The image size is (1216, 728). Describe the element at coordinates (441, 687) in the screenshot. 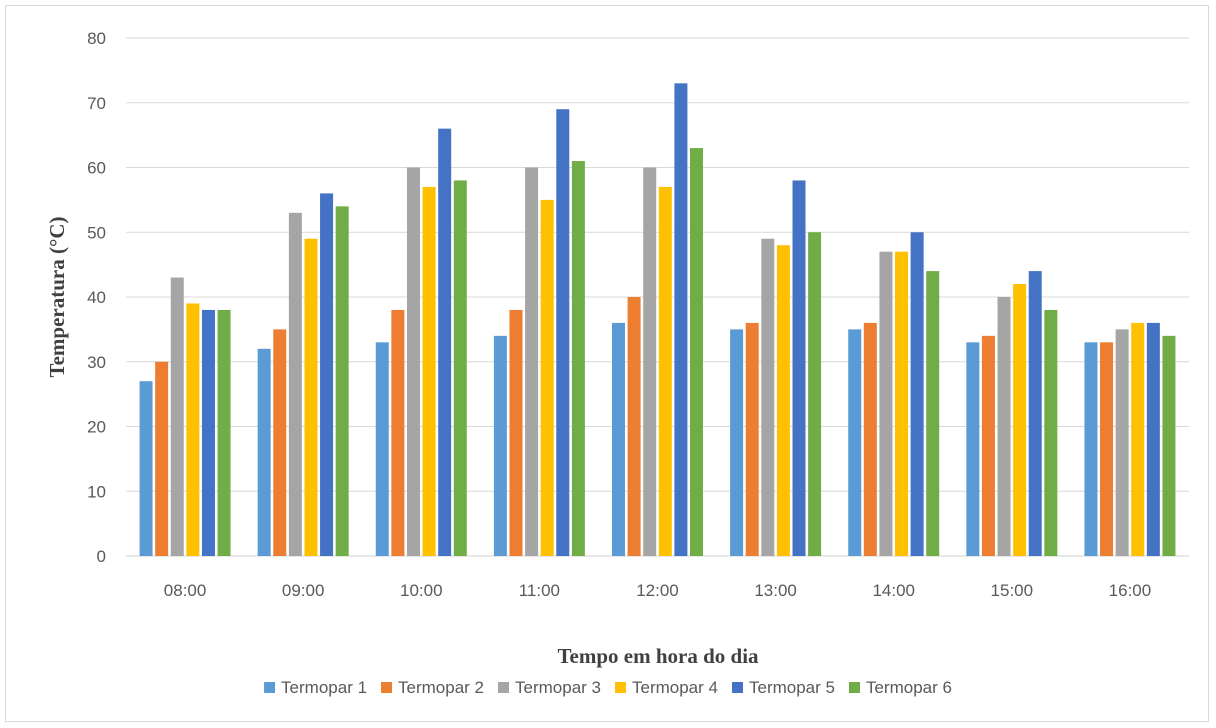

I see `legend-label: Termopar 2` at that location.